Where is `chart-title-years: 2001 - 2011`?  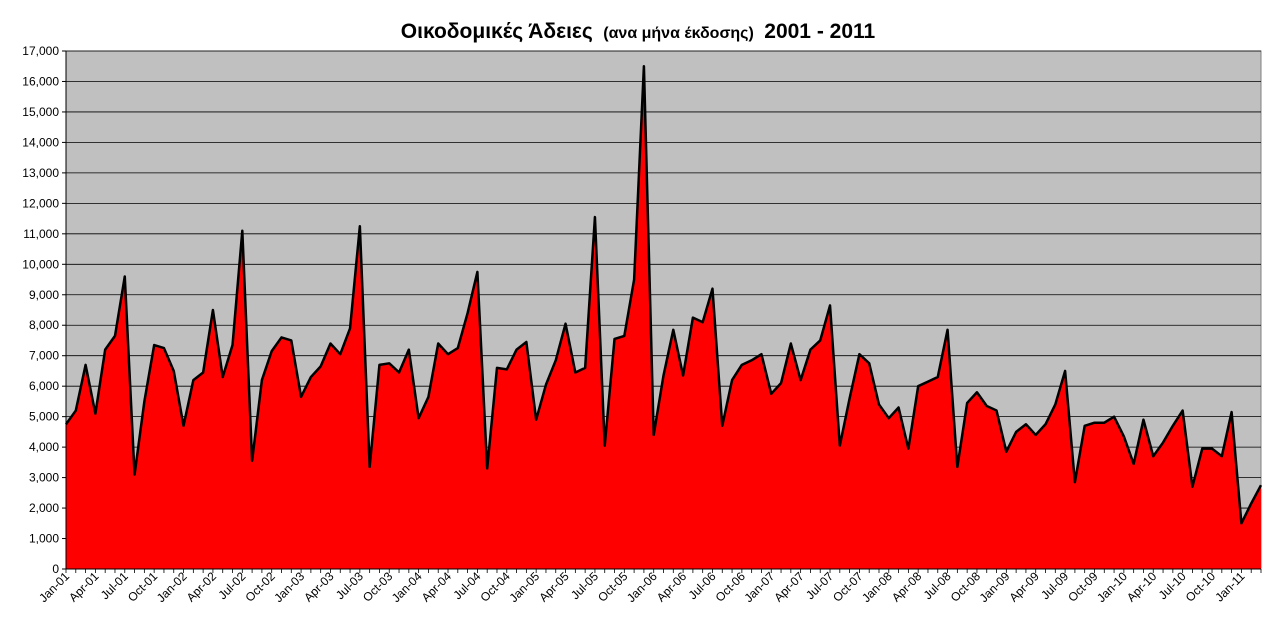
chart-title-years: 2001 - 2011 is located at coordinates (819, 31).